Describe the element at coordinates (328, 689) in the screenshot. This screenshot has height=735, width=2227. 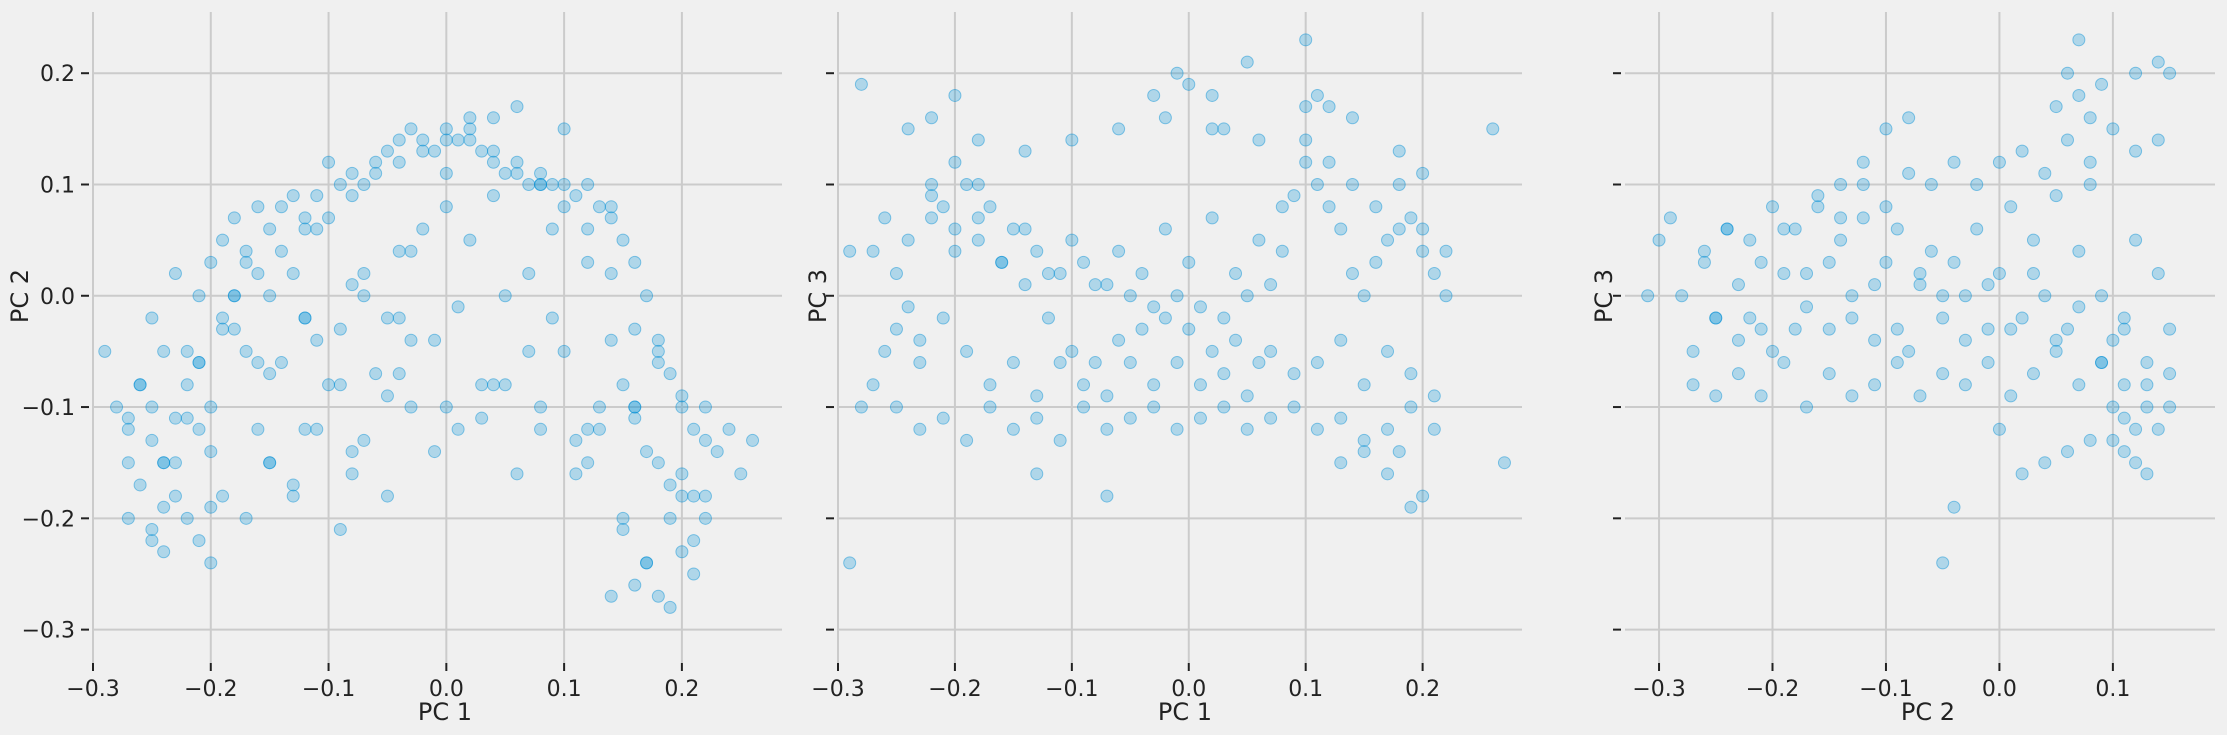
I see `x-tick-label: −0.1` at that location.